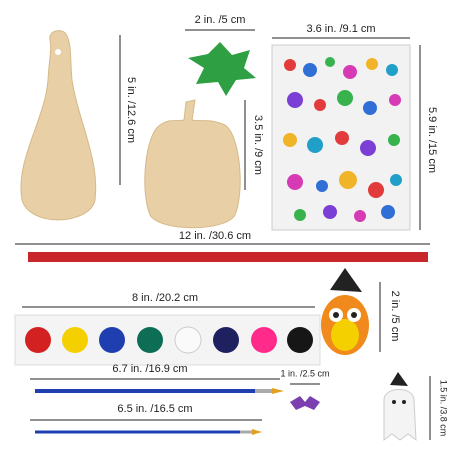 This screenshot has width=460, height=460. Describe the element at coordinates (58, 125) in the screenshot. I see `wooden-gourd` at that location.